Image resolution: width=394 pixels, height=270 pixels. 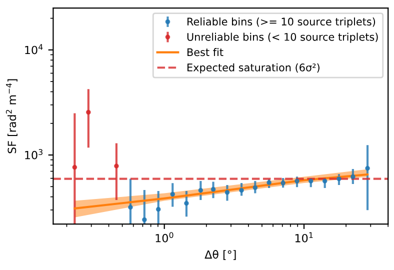 What do you see at coordinates (33, 154) in the screenshot?
I see `y-tick-label: 10$^{3}$` at bounding box center [33, 154].